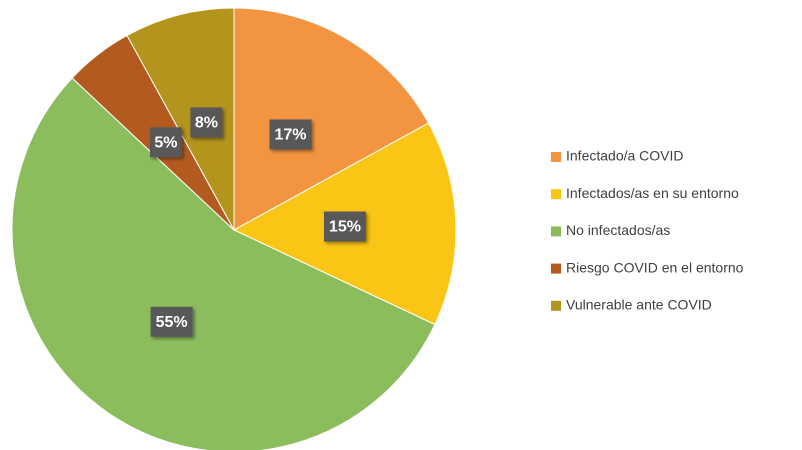 The height and width of the screenshot is (450, 802). Describe the element at coordinates (618, 230) in the screenshot. I see `legend-label: No infectados/as` at that location.